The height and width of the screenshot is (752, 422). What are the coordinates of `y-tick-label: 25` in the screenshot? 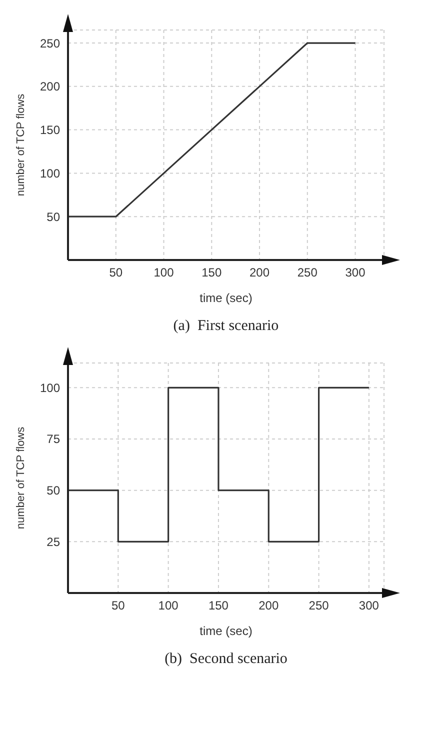 It's located at (53, 541).